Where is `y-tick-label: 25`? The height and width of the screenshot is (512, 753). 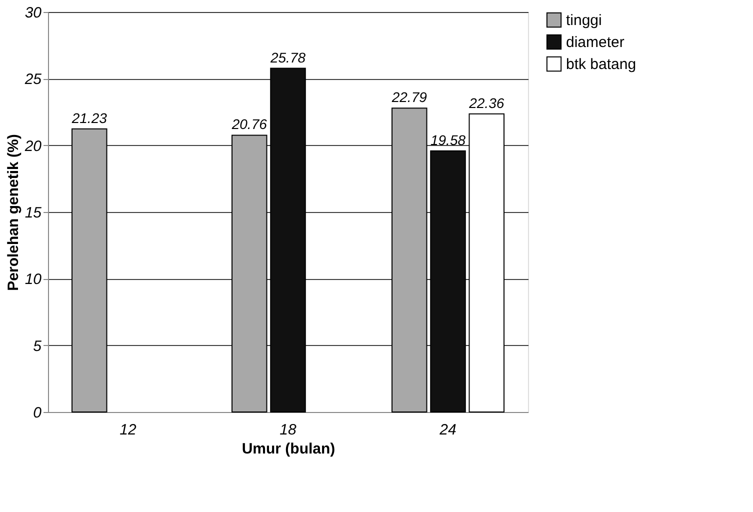
y-tick-label: 25 is located at coordinates (33, 79).